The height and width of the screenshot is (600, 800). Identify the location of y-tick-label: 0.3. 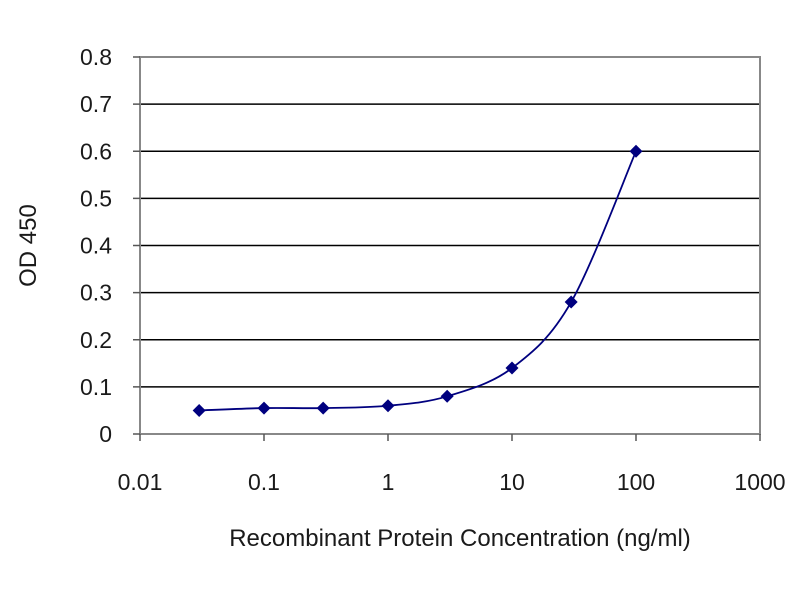
(96, 293).